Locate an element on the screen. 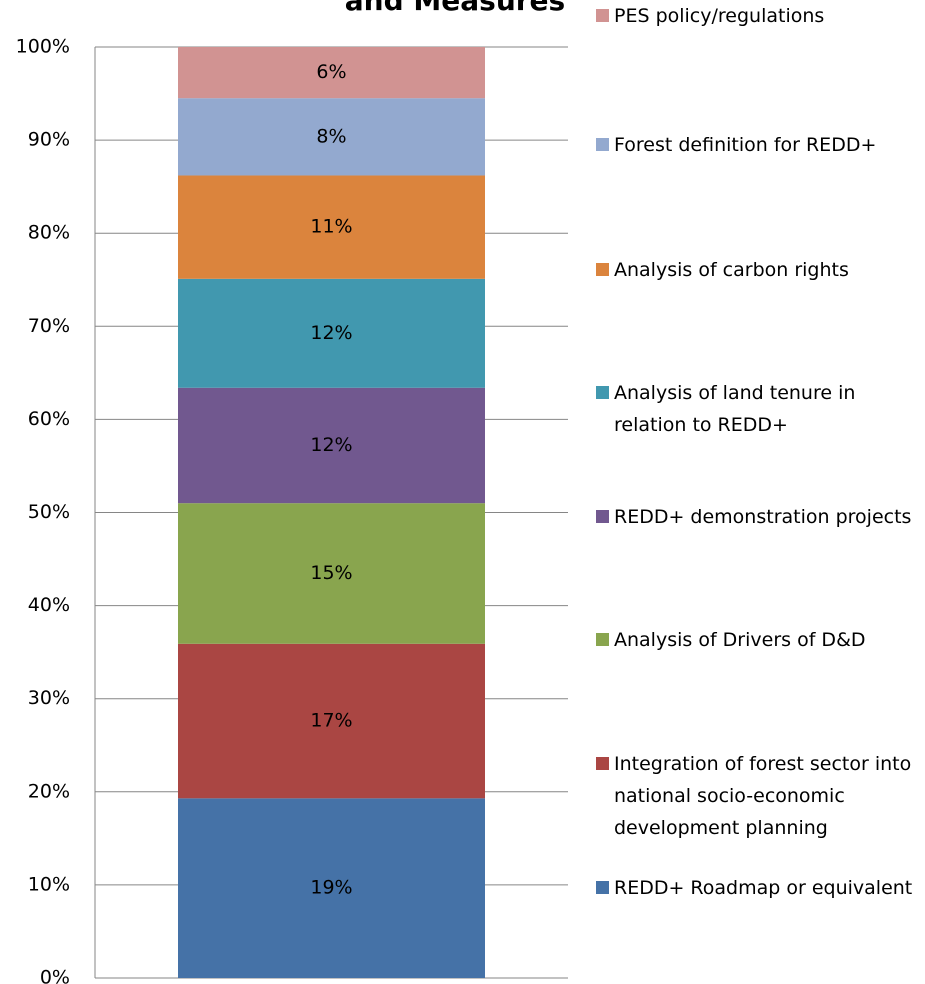  y-tick-label: 100% is located at coordinates (43, 47).